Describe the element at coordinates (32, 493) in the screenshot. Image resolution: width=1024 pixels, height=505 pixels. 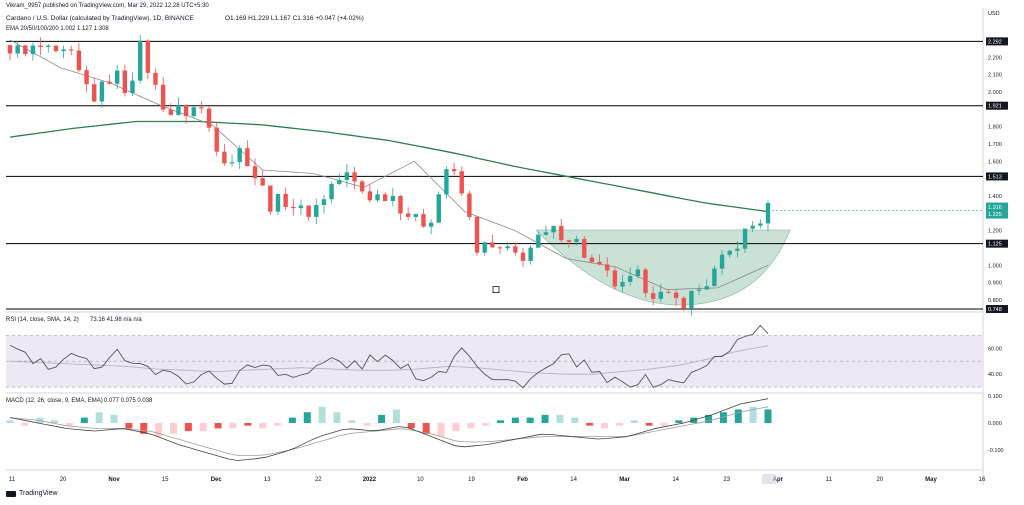
I see `brand-footer: TradingView` at that location.